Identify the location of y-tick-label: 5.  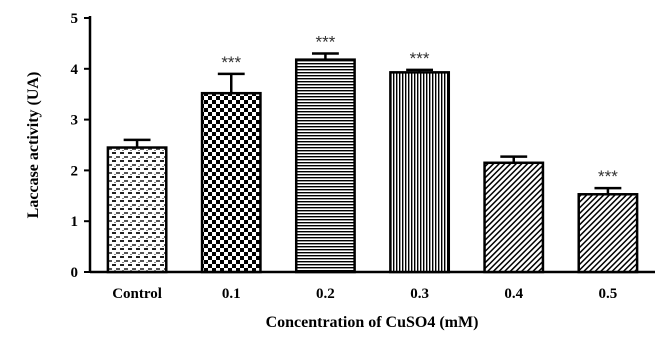
(75, 19).